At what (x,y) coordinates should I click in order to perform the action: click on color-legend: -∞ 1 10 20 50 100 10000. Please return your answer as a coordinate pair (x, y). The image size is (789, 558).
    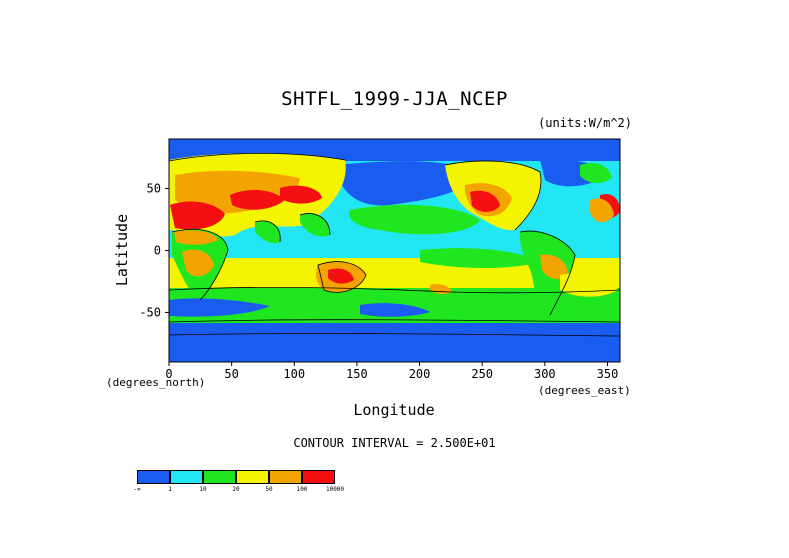
    Looking at the image, I should click on (238, 482).